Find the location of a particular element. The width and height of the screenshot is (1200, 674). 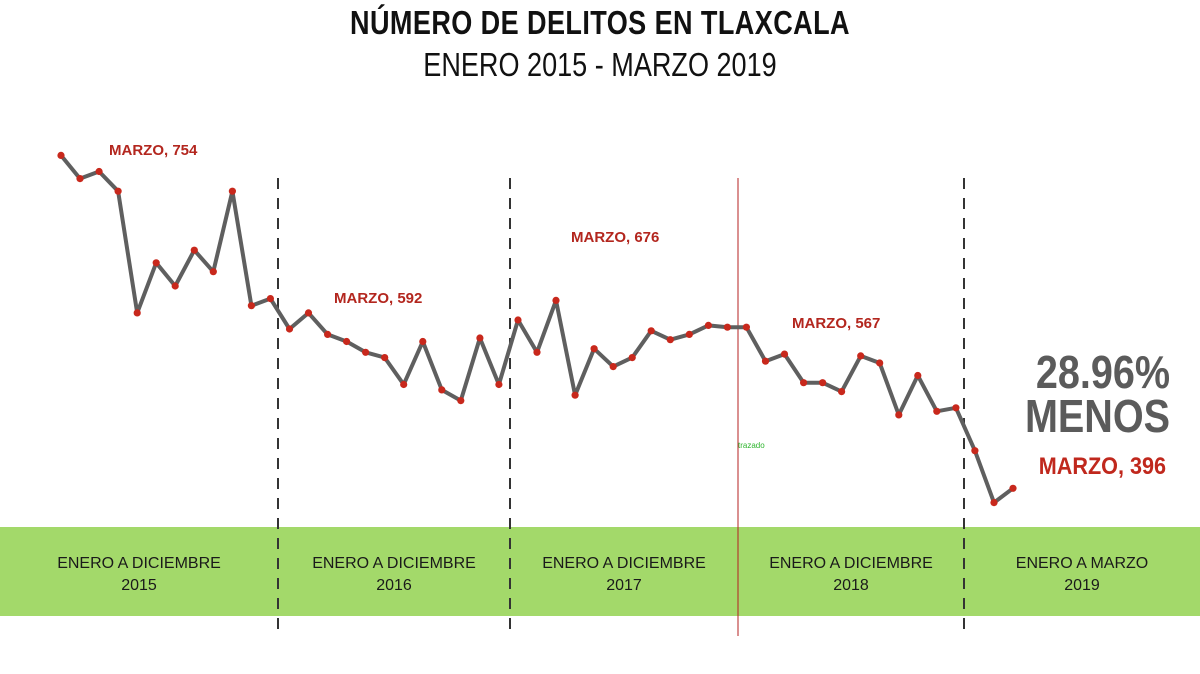

period-label-year: 2017 is located at coordinates (624, 585).